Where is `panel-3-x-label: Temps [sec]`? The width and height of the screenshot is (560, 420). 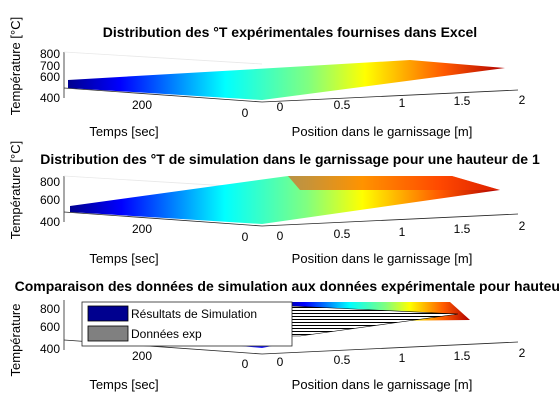 panel-3-x-label: Temps [sec] is located at coordinates (123, 384).